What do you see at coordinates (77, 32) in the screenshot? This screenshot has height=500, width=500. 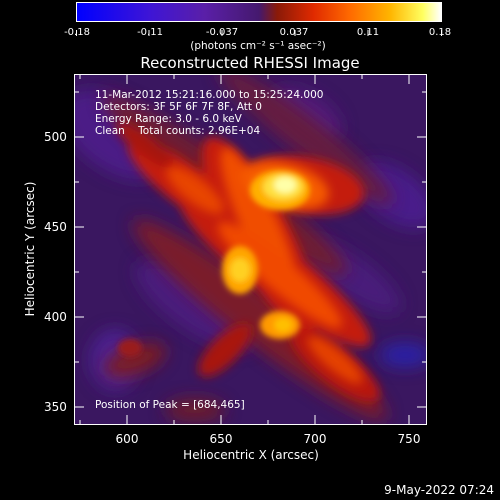 I see `colorbar-tick-label: -0.18` at bounding box center [77, 32].